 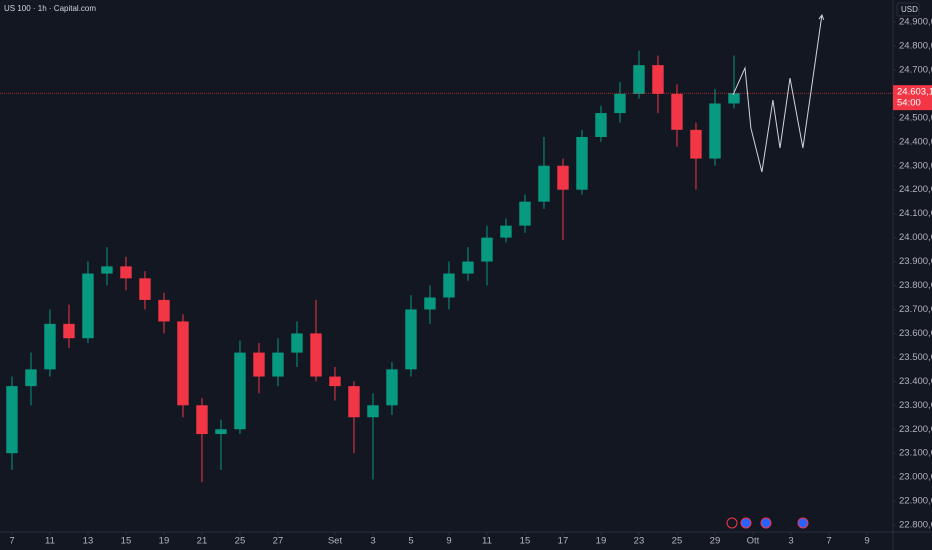 What do you see at coordinates (915, 69) in the screenshot?
I see `y-tick-label: 24.700,0` at bounding box center [915, 69].